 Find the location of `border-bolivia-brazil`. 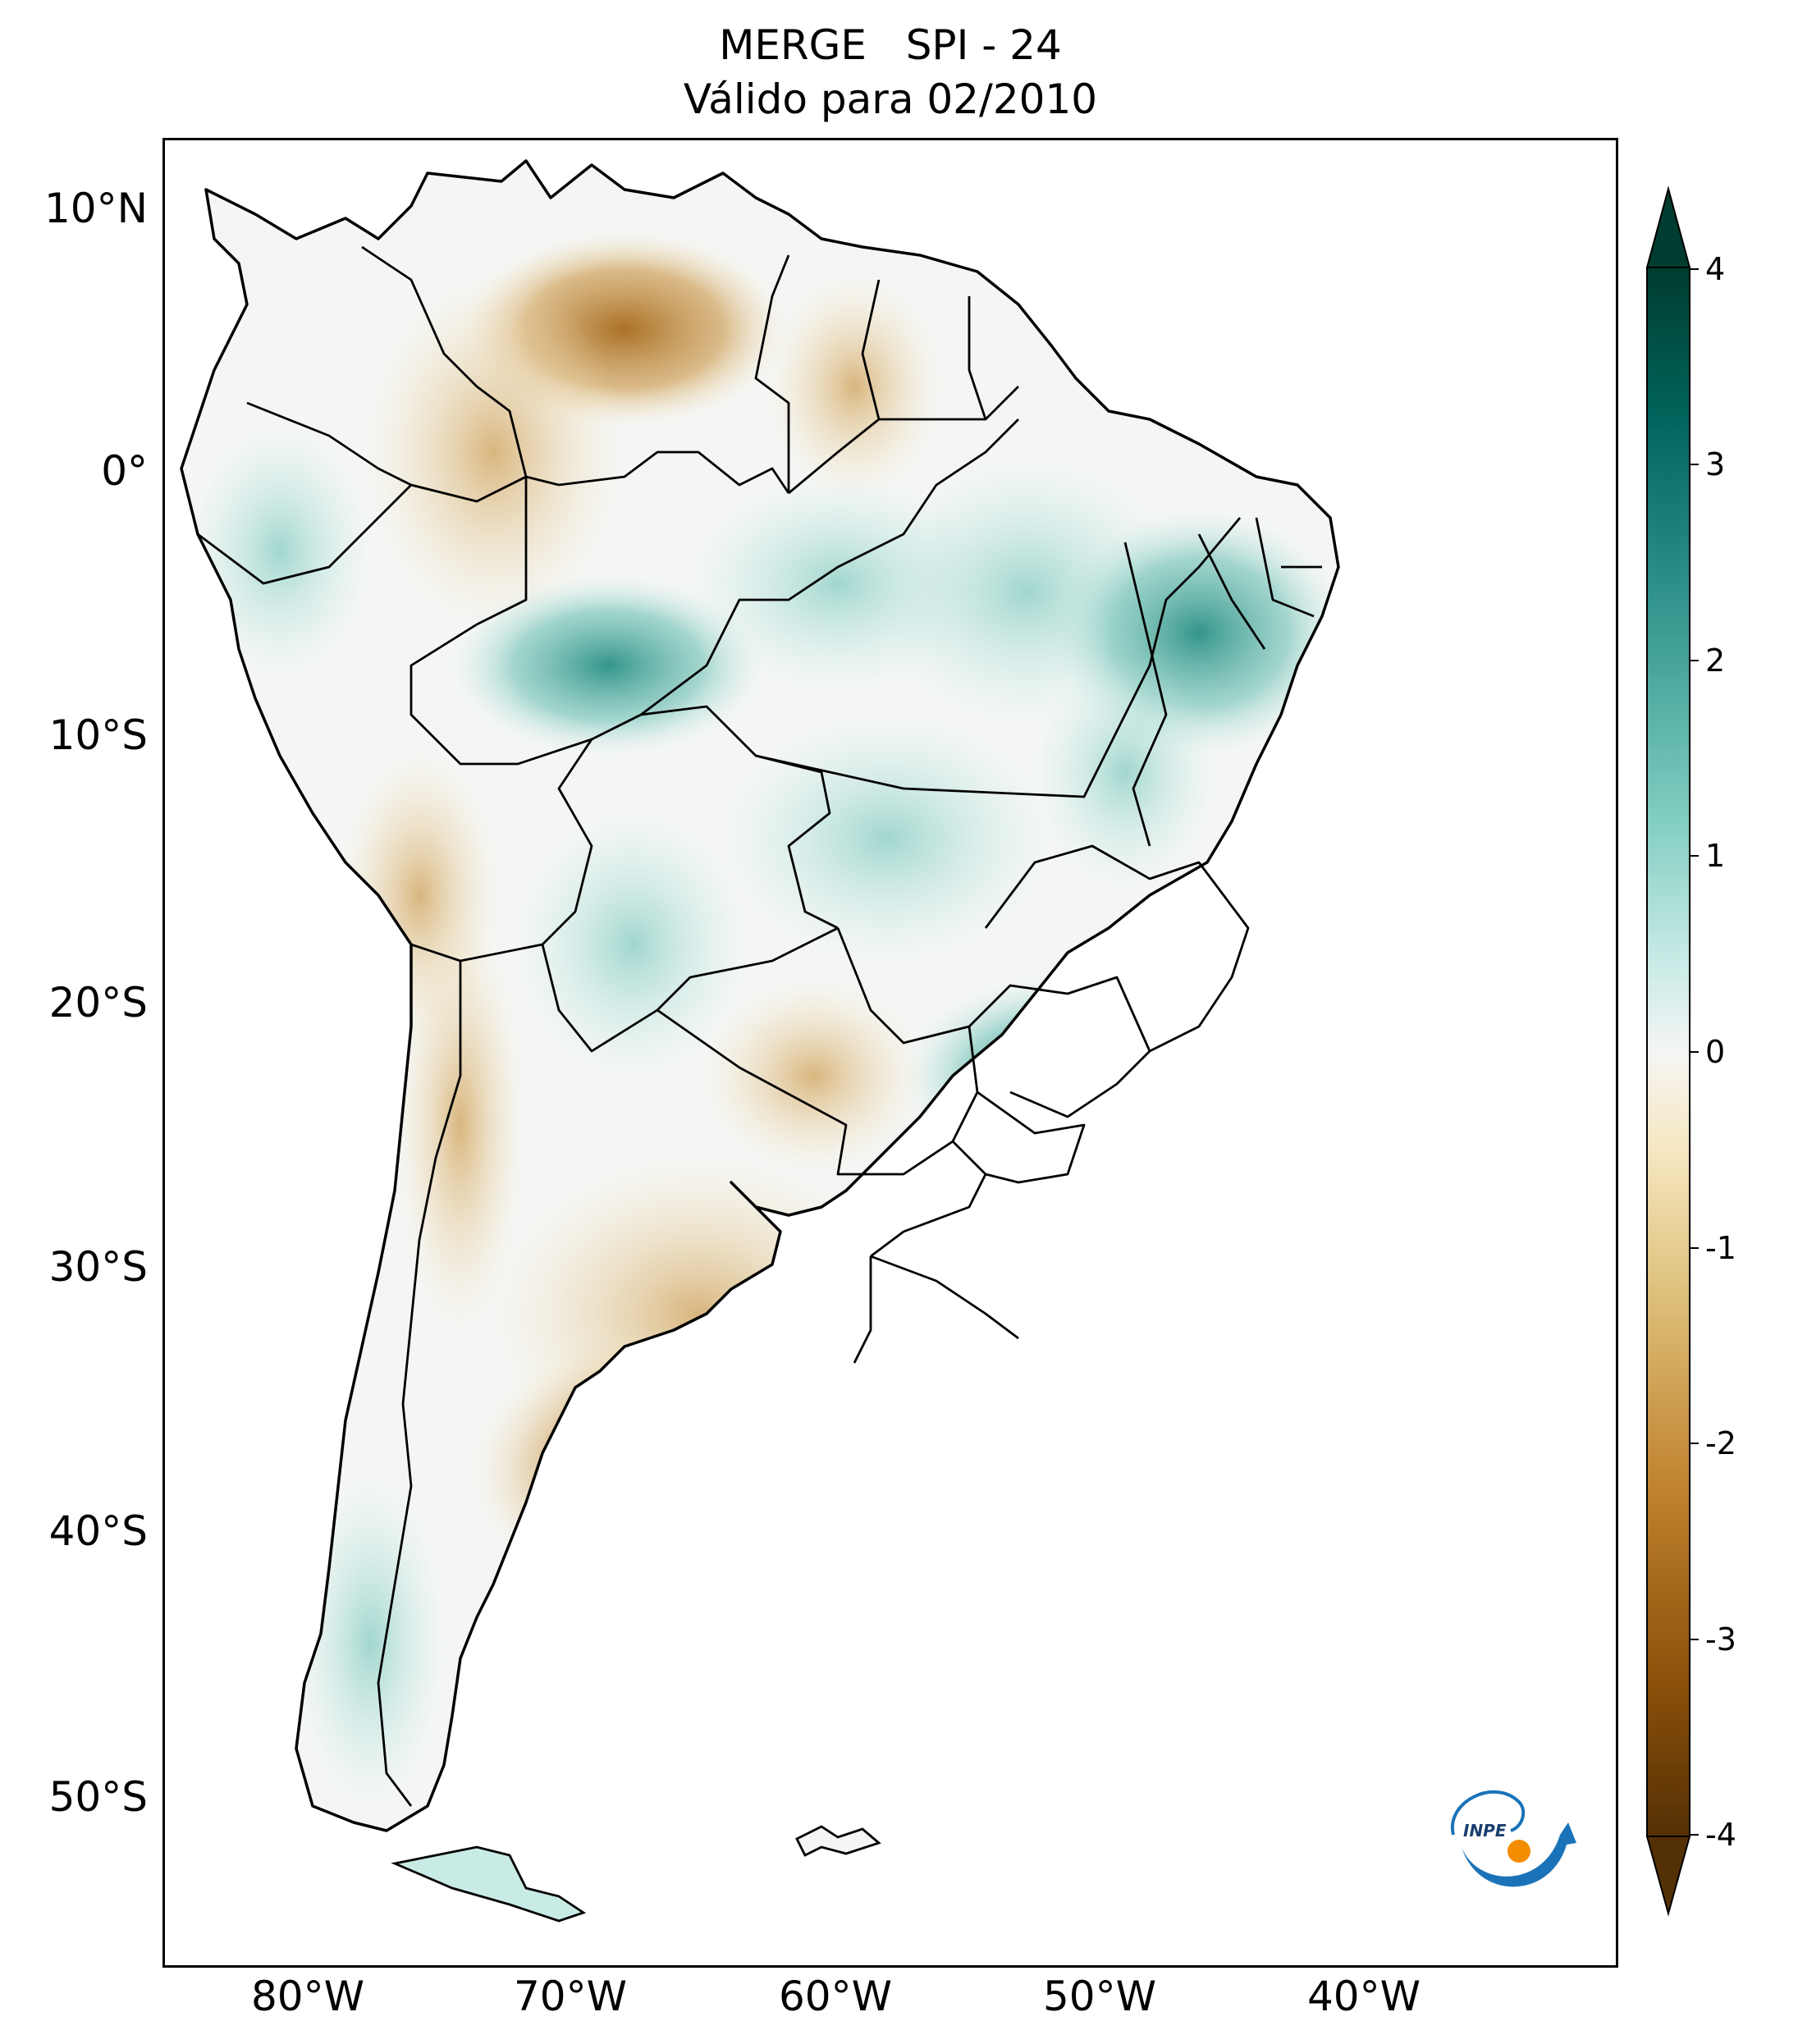

border-bolivia-brazil is located at coordinates (739, 817).